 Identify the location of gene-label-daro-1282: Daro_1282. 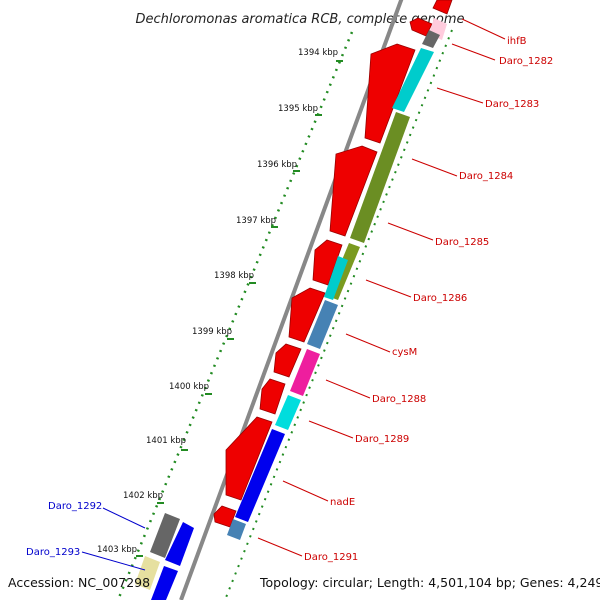
(526, 61).